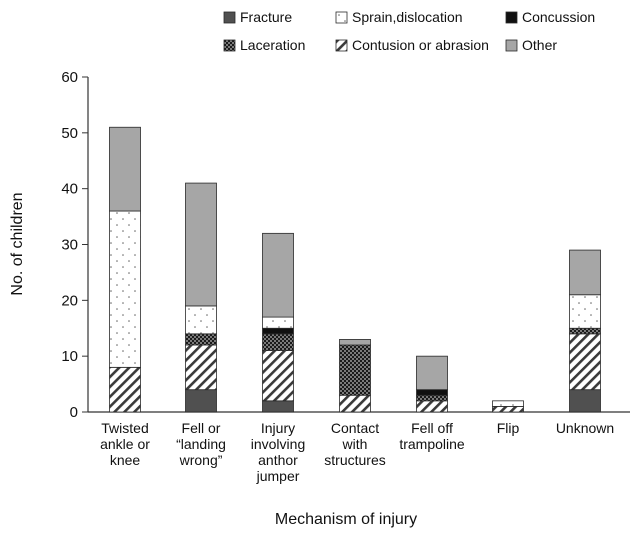 This screenshot has width=642, height=533. Describe the element at coordinates (125, 444) in the screenshot. I see `x-tick-label: Twisted ankle or knee` at that location.